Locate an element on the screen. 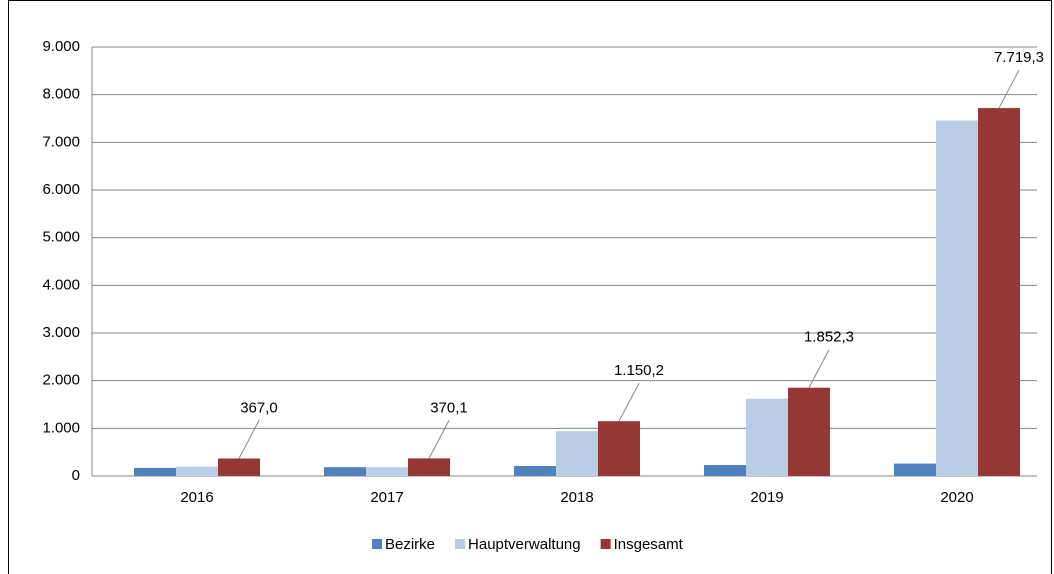  y-tick-label: 6.000 is located at coordinates (61, 189).